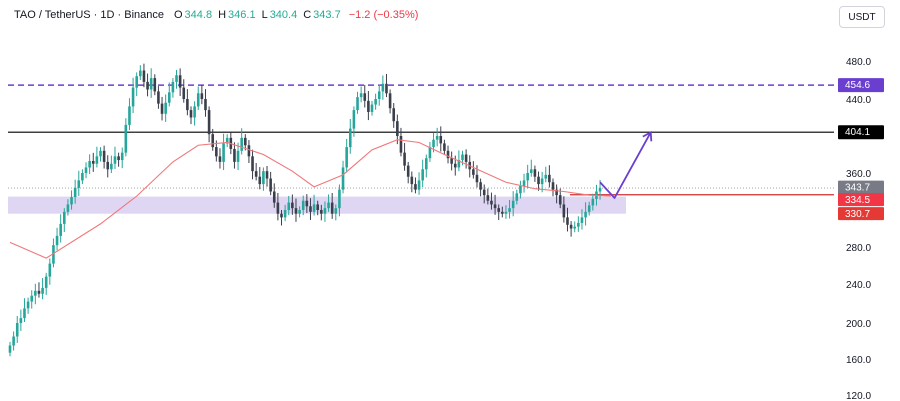 The height and width of the screenshot is (401, 900). I want to click on price-change: −1.2 (−0.35%), so click(383, 15).